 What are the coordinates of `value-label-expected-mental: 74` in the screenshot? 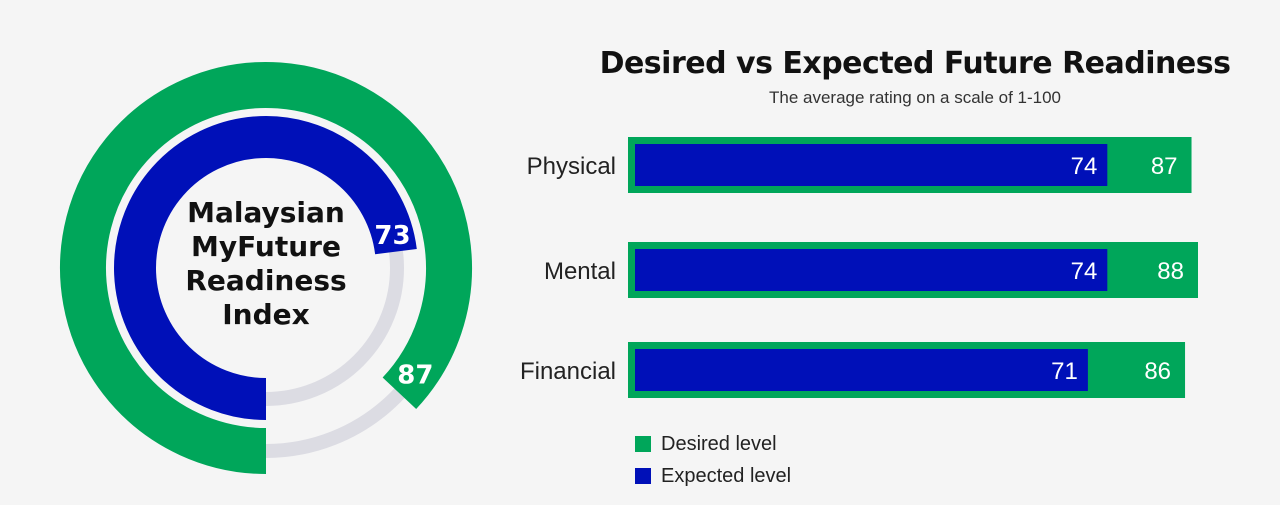 It's located at (1084, 271).